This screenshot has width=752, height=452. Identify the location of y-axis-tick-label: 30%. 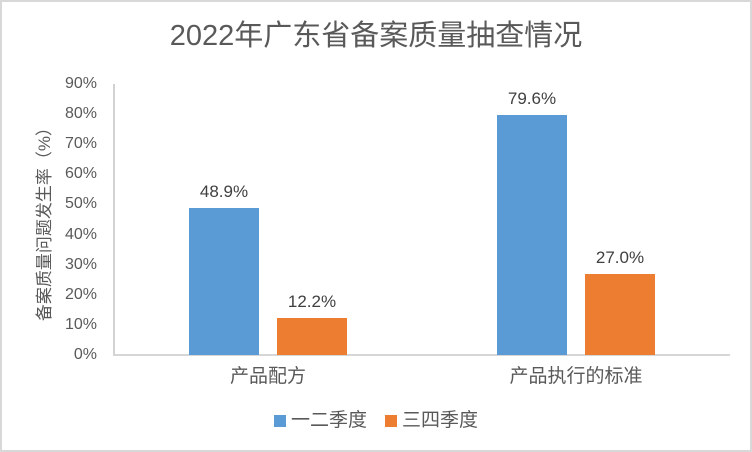
(80, 264).